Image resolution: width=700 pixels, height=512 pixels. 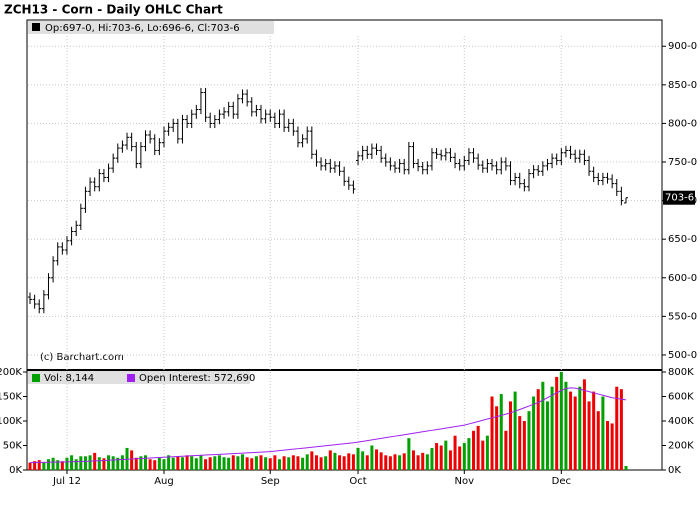 I want to click on legend-label: Open Interest: 572,690, so click(x=197, y=378).